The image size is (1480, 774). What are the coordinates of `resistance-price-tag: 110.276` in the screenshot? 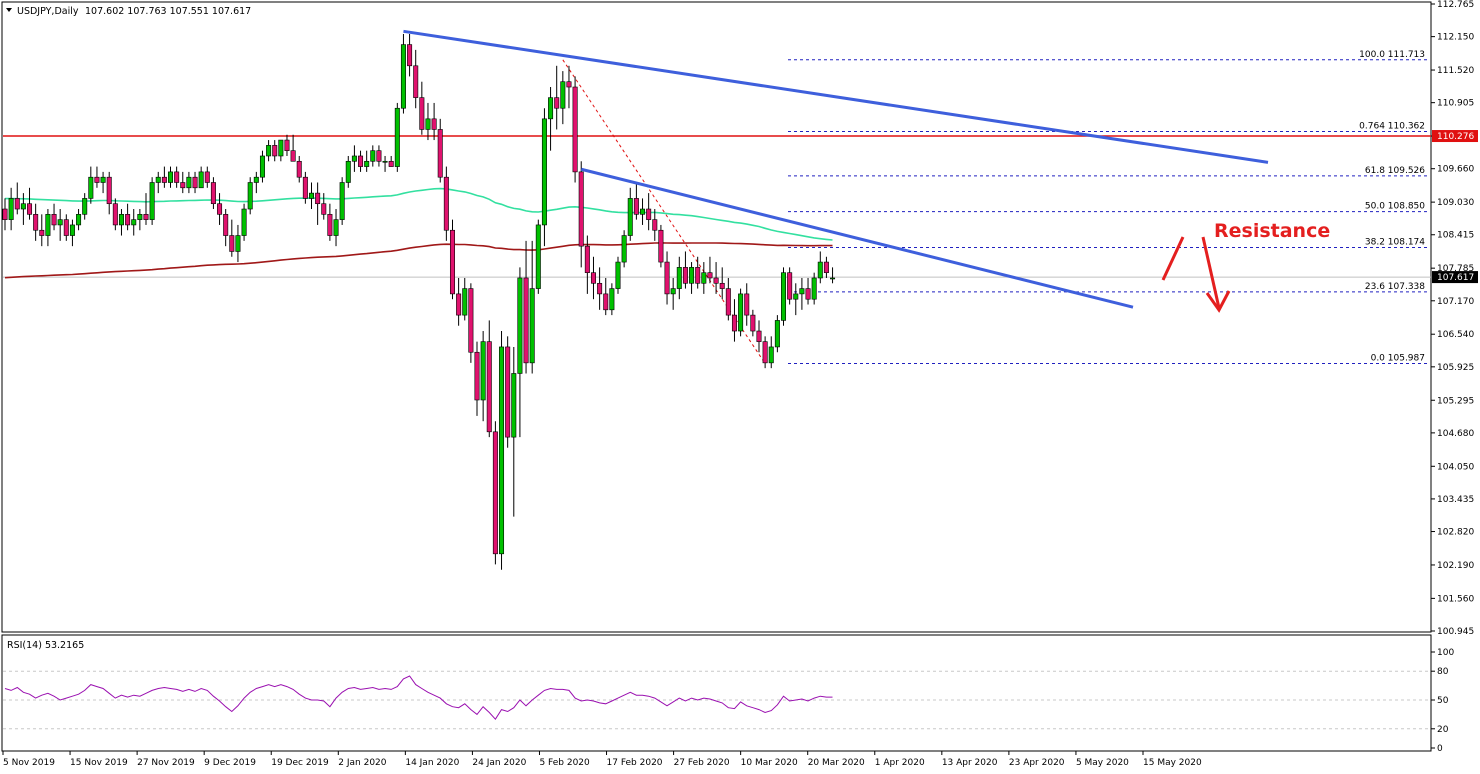 It's located at (1455, 136).